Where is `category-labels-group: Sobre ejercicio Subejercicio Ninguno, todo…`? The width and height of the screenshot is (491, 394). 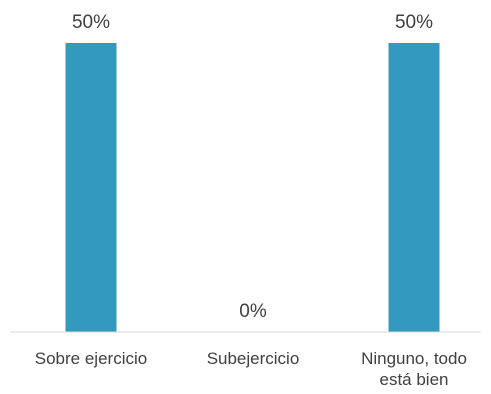 category-labels-group: Sobre ejercicio Subejercicio Ninguno, todo… is located at coordinates (251, 369).